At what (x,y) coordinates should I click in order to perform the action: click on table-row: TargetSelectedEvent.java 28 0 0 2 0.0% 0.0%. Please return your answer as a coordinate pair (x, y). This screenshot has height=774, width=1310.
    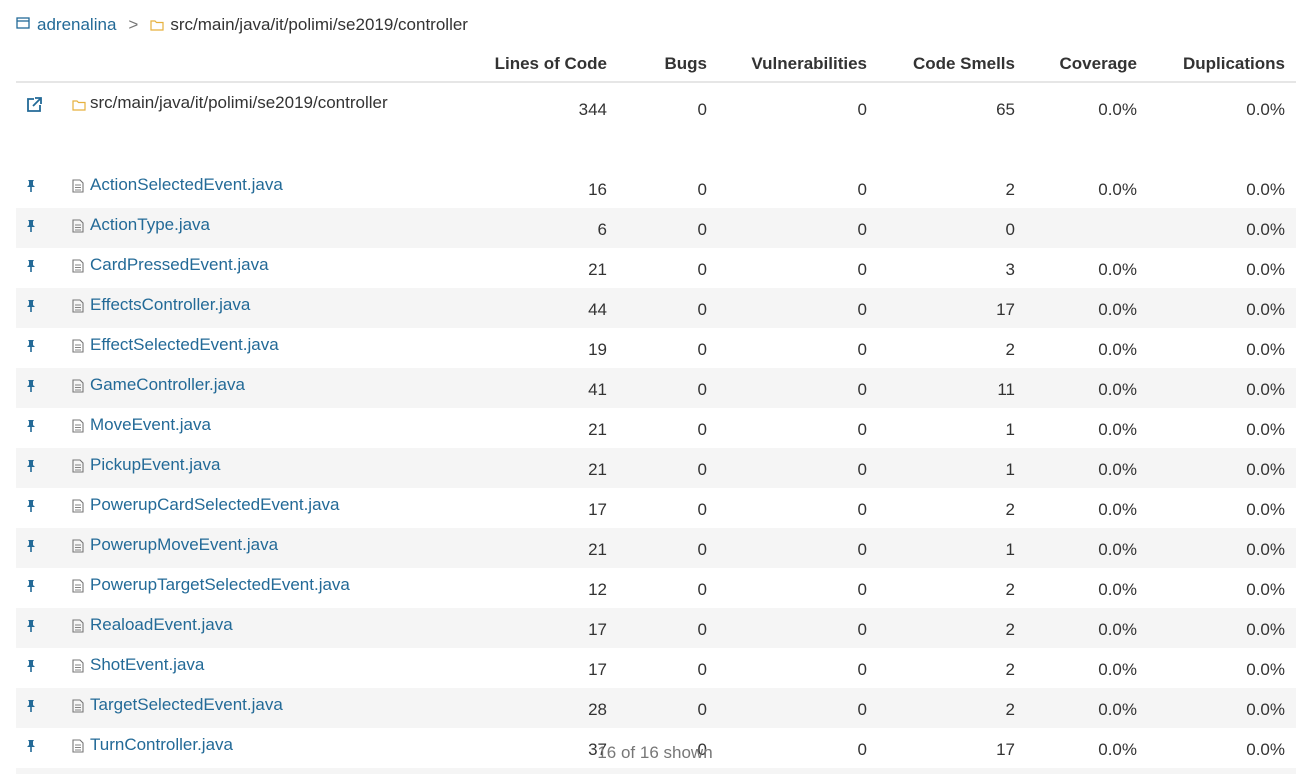
    Looking at the image, I should click on (656, 708).